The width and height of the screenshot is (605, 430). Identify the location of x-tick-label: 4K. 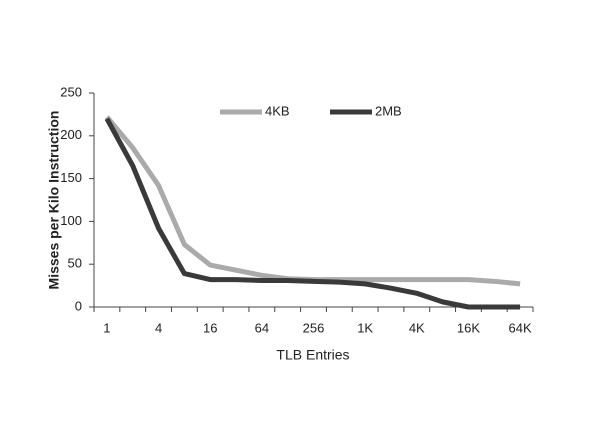
(417, 327).